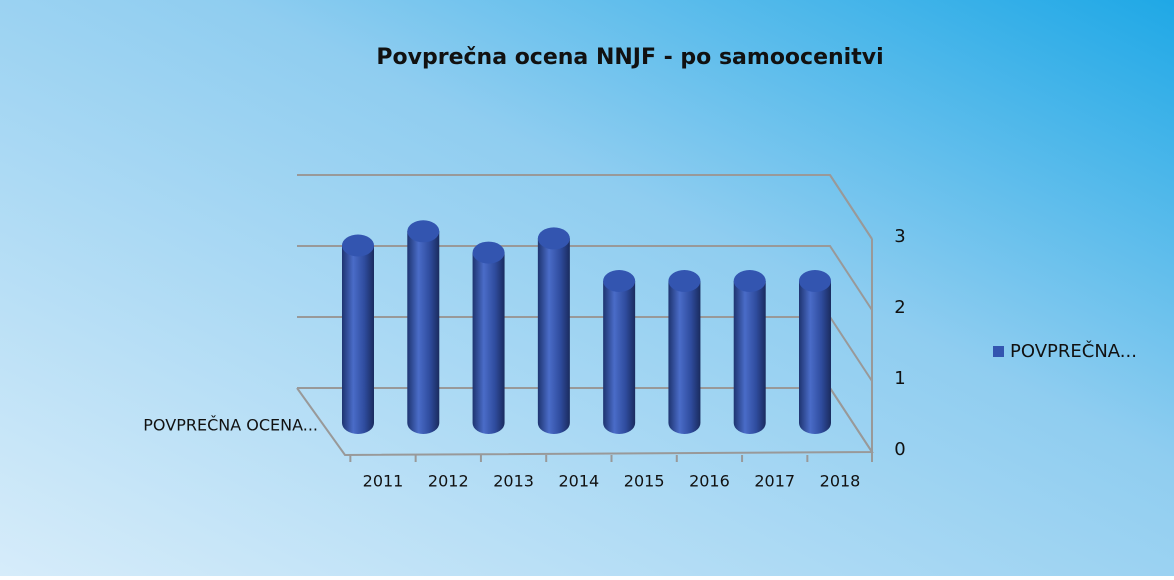 The image size is (1174, 580). What do you see at coordinates (383, 481) in the screenshot?
I see `x-tick-label: 2011` at bounding box center [383, 481].